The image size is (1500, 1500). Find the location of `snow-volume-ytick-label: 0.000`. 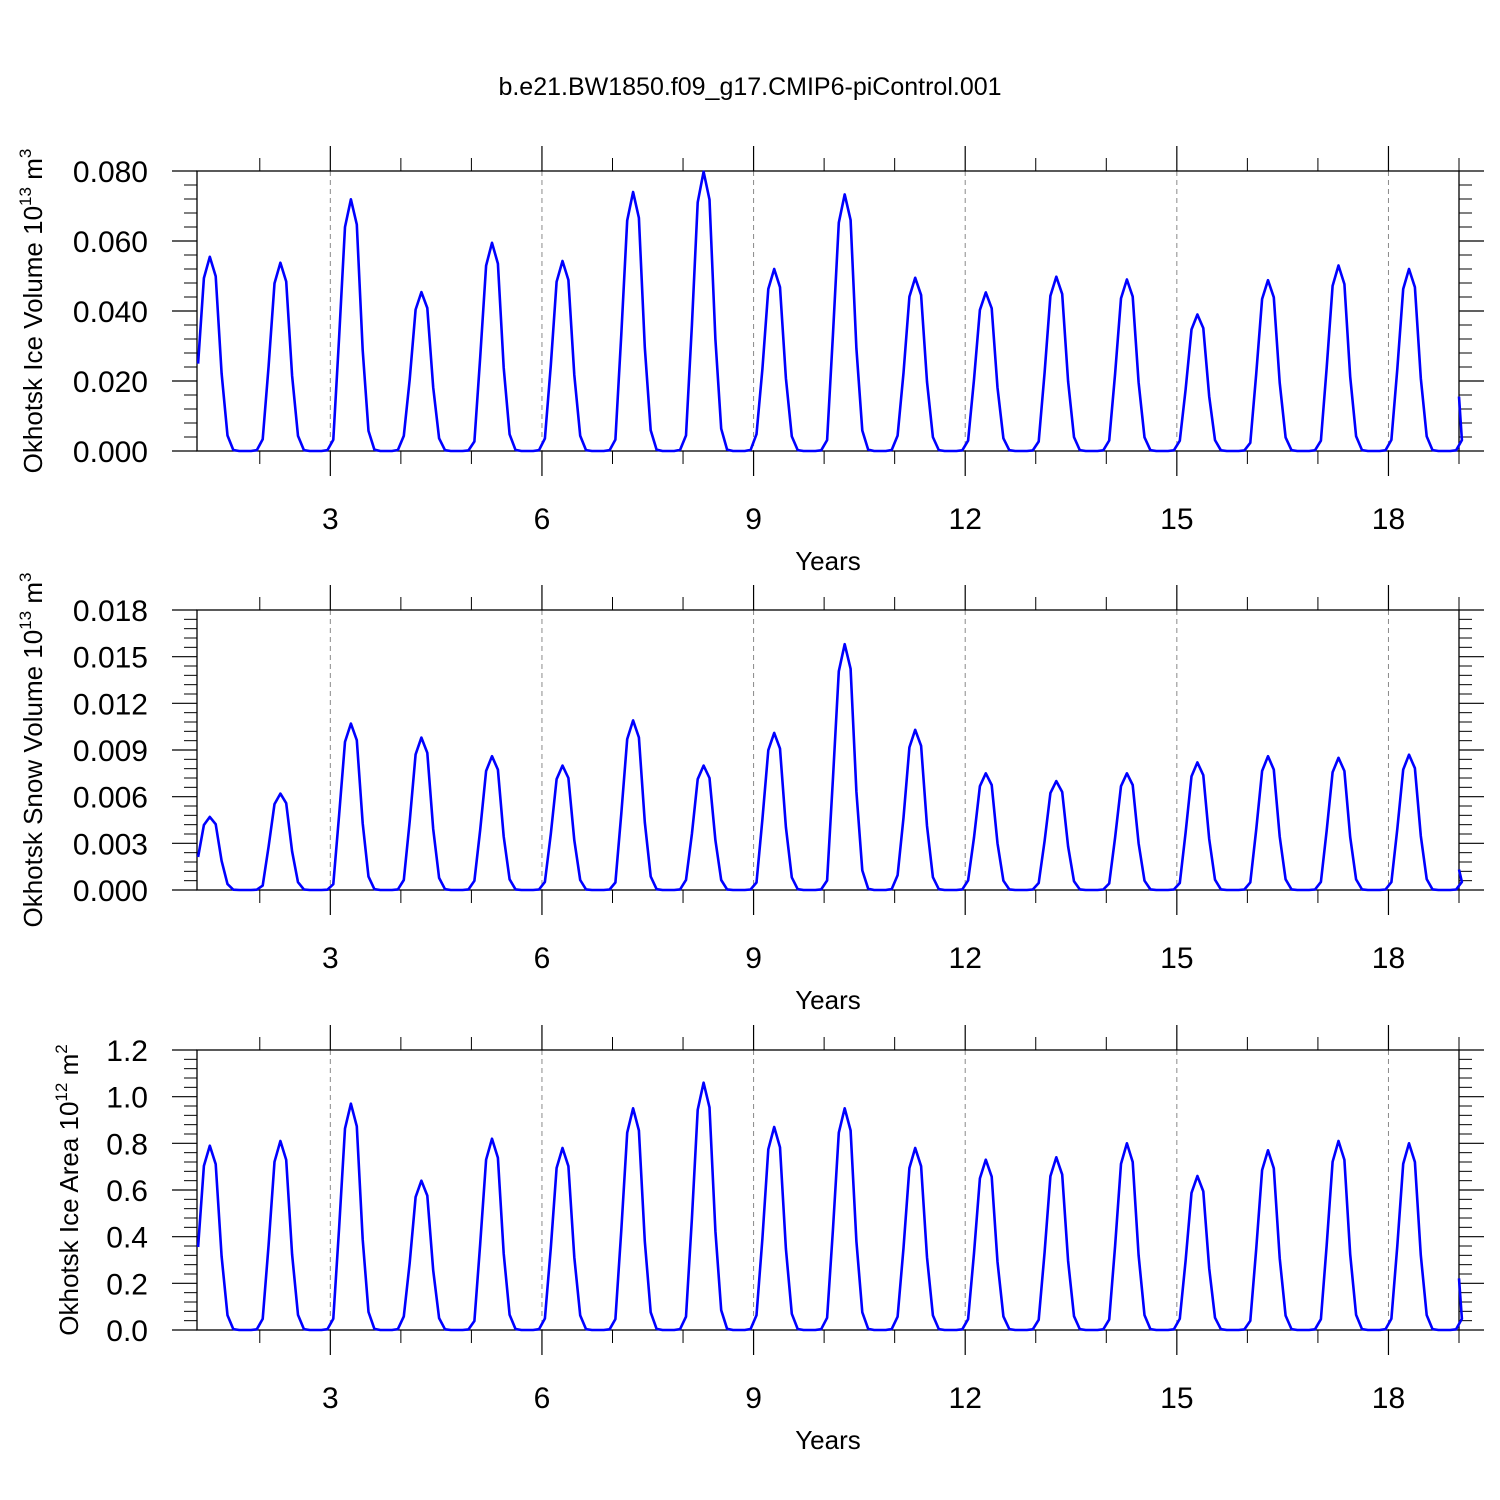

snow-volume-ytick-label: 0.000 is located at coordinates (110, 891).